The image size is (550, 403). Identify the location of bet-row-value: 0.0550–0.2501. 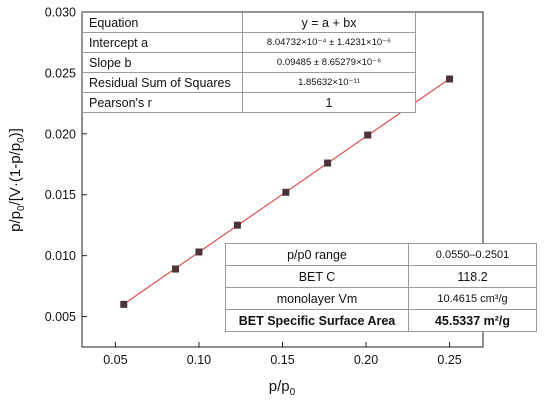
(472, 254).